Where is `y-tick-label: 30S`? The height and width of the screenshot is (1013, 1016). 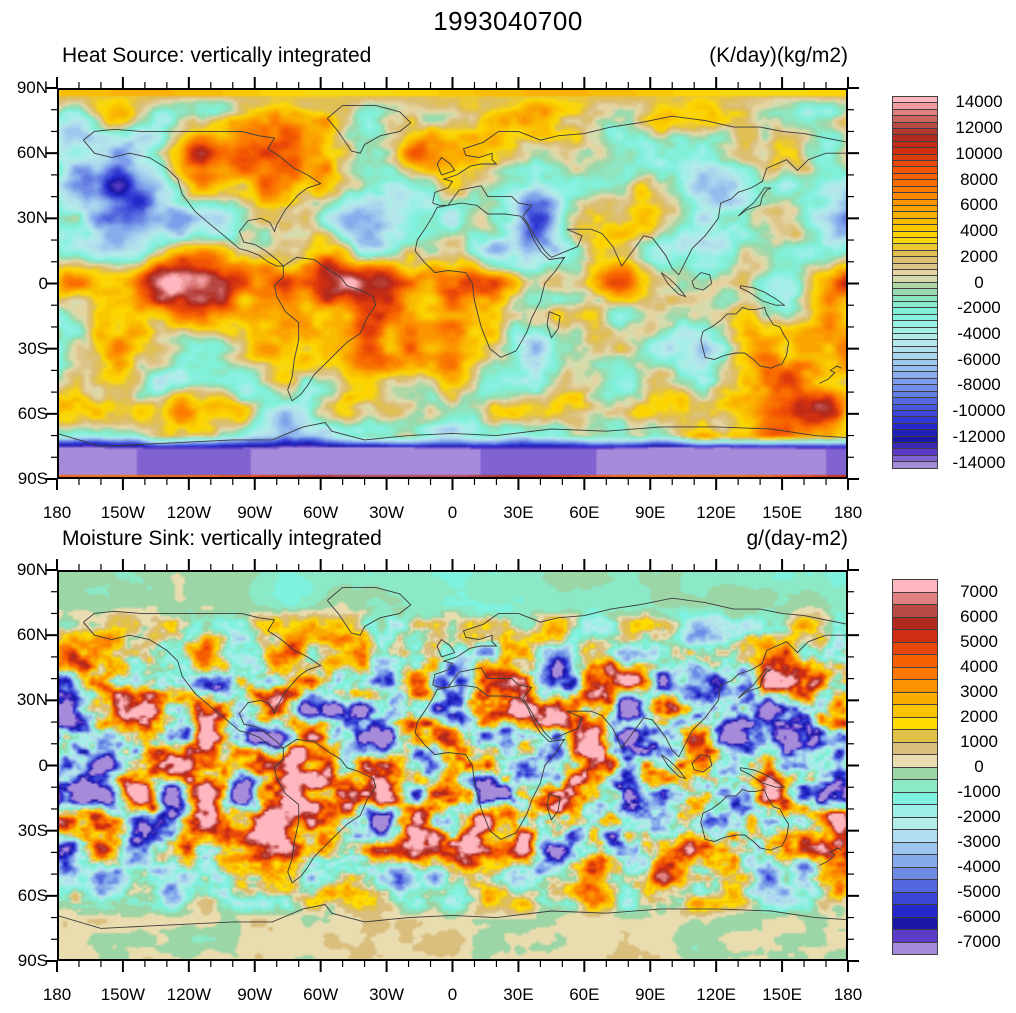 y-tick-label: 30S is located at coordinates (32, 830).